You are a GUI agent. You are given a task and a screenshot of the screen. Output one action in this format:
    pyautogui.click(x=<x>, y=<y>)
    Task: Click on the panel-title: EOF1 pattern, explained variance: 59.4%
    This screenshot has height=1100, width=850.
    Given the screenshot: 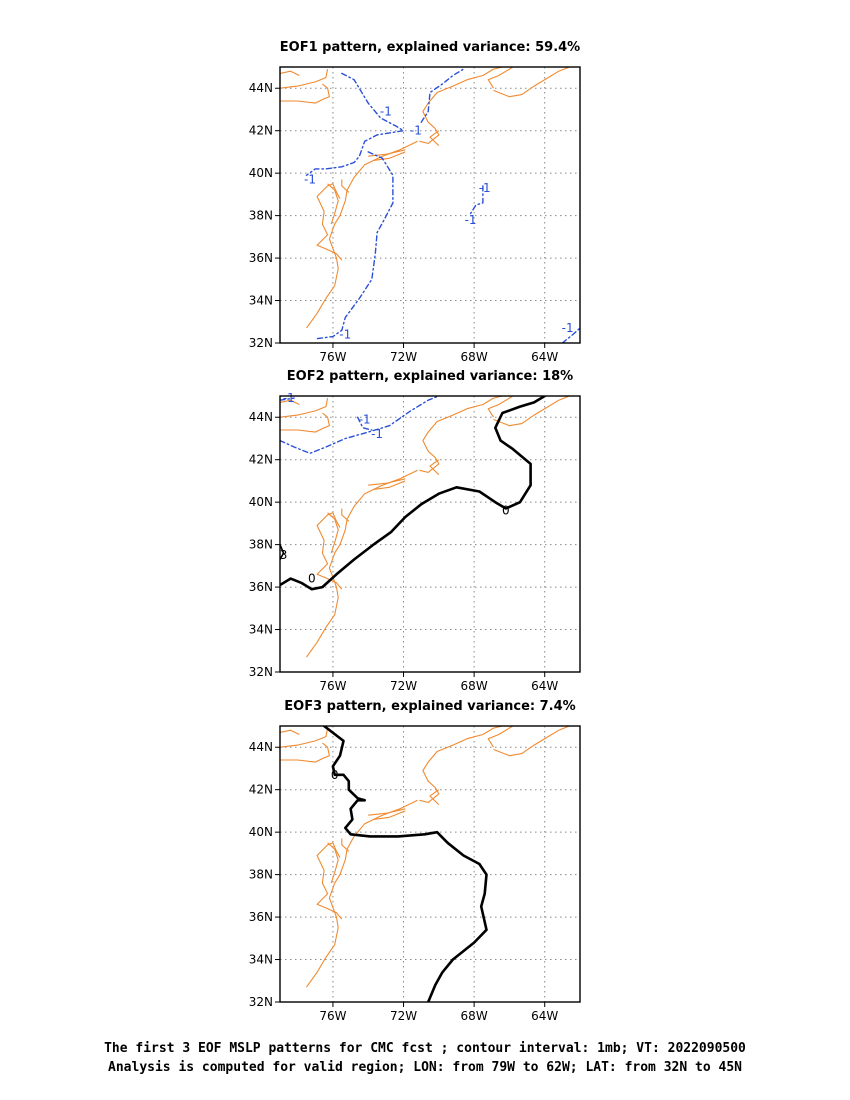 What is the action you would take?
    pyautogui.click(x=430, y=47)
    